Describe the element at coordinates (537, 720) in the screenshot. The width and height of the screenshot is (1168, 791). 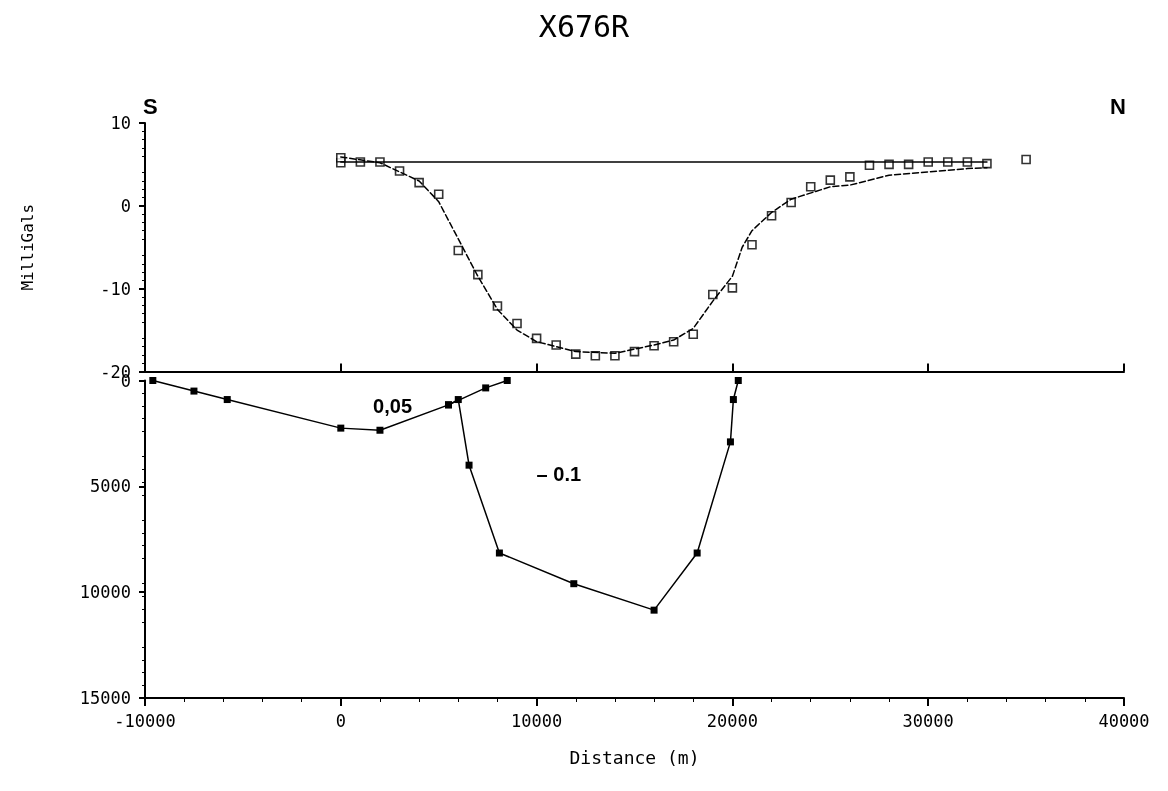
I see `x-tick-label: 10000` at that location.